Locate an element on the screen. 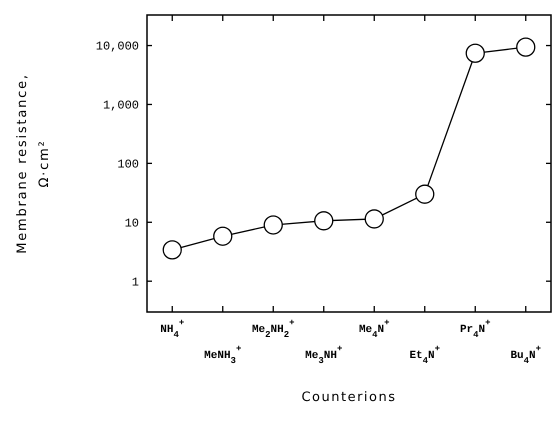  x-tick-label: Et$_{4}$N$^{+}$ is located at coordinates (424, 355).